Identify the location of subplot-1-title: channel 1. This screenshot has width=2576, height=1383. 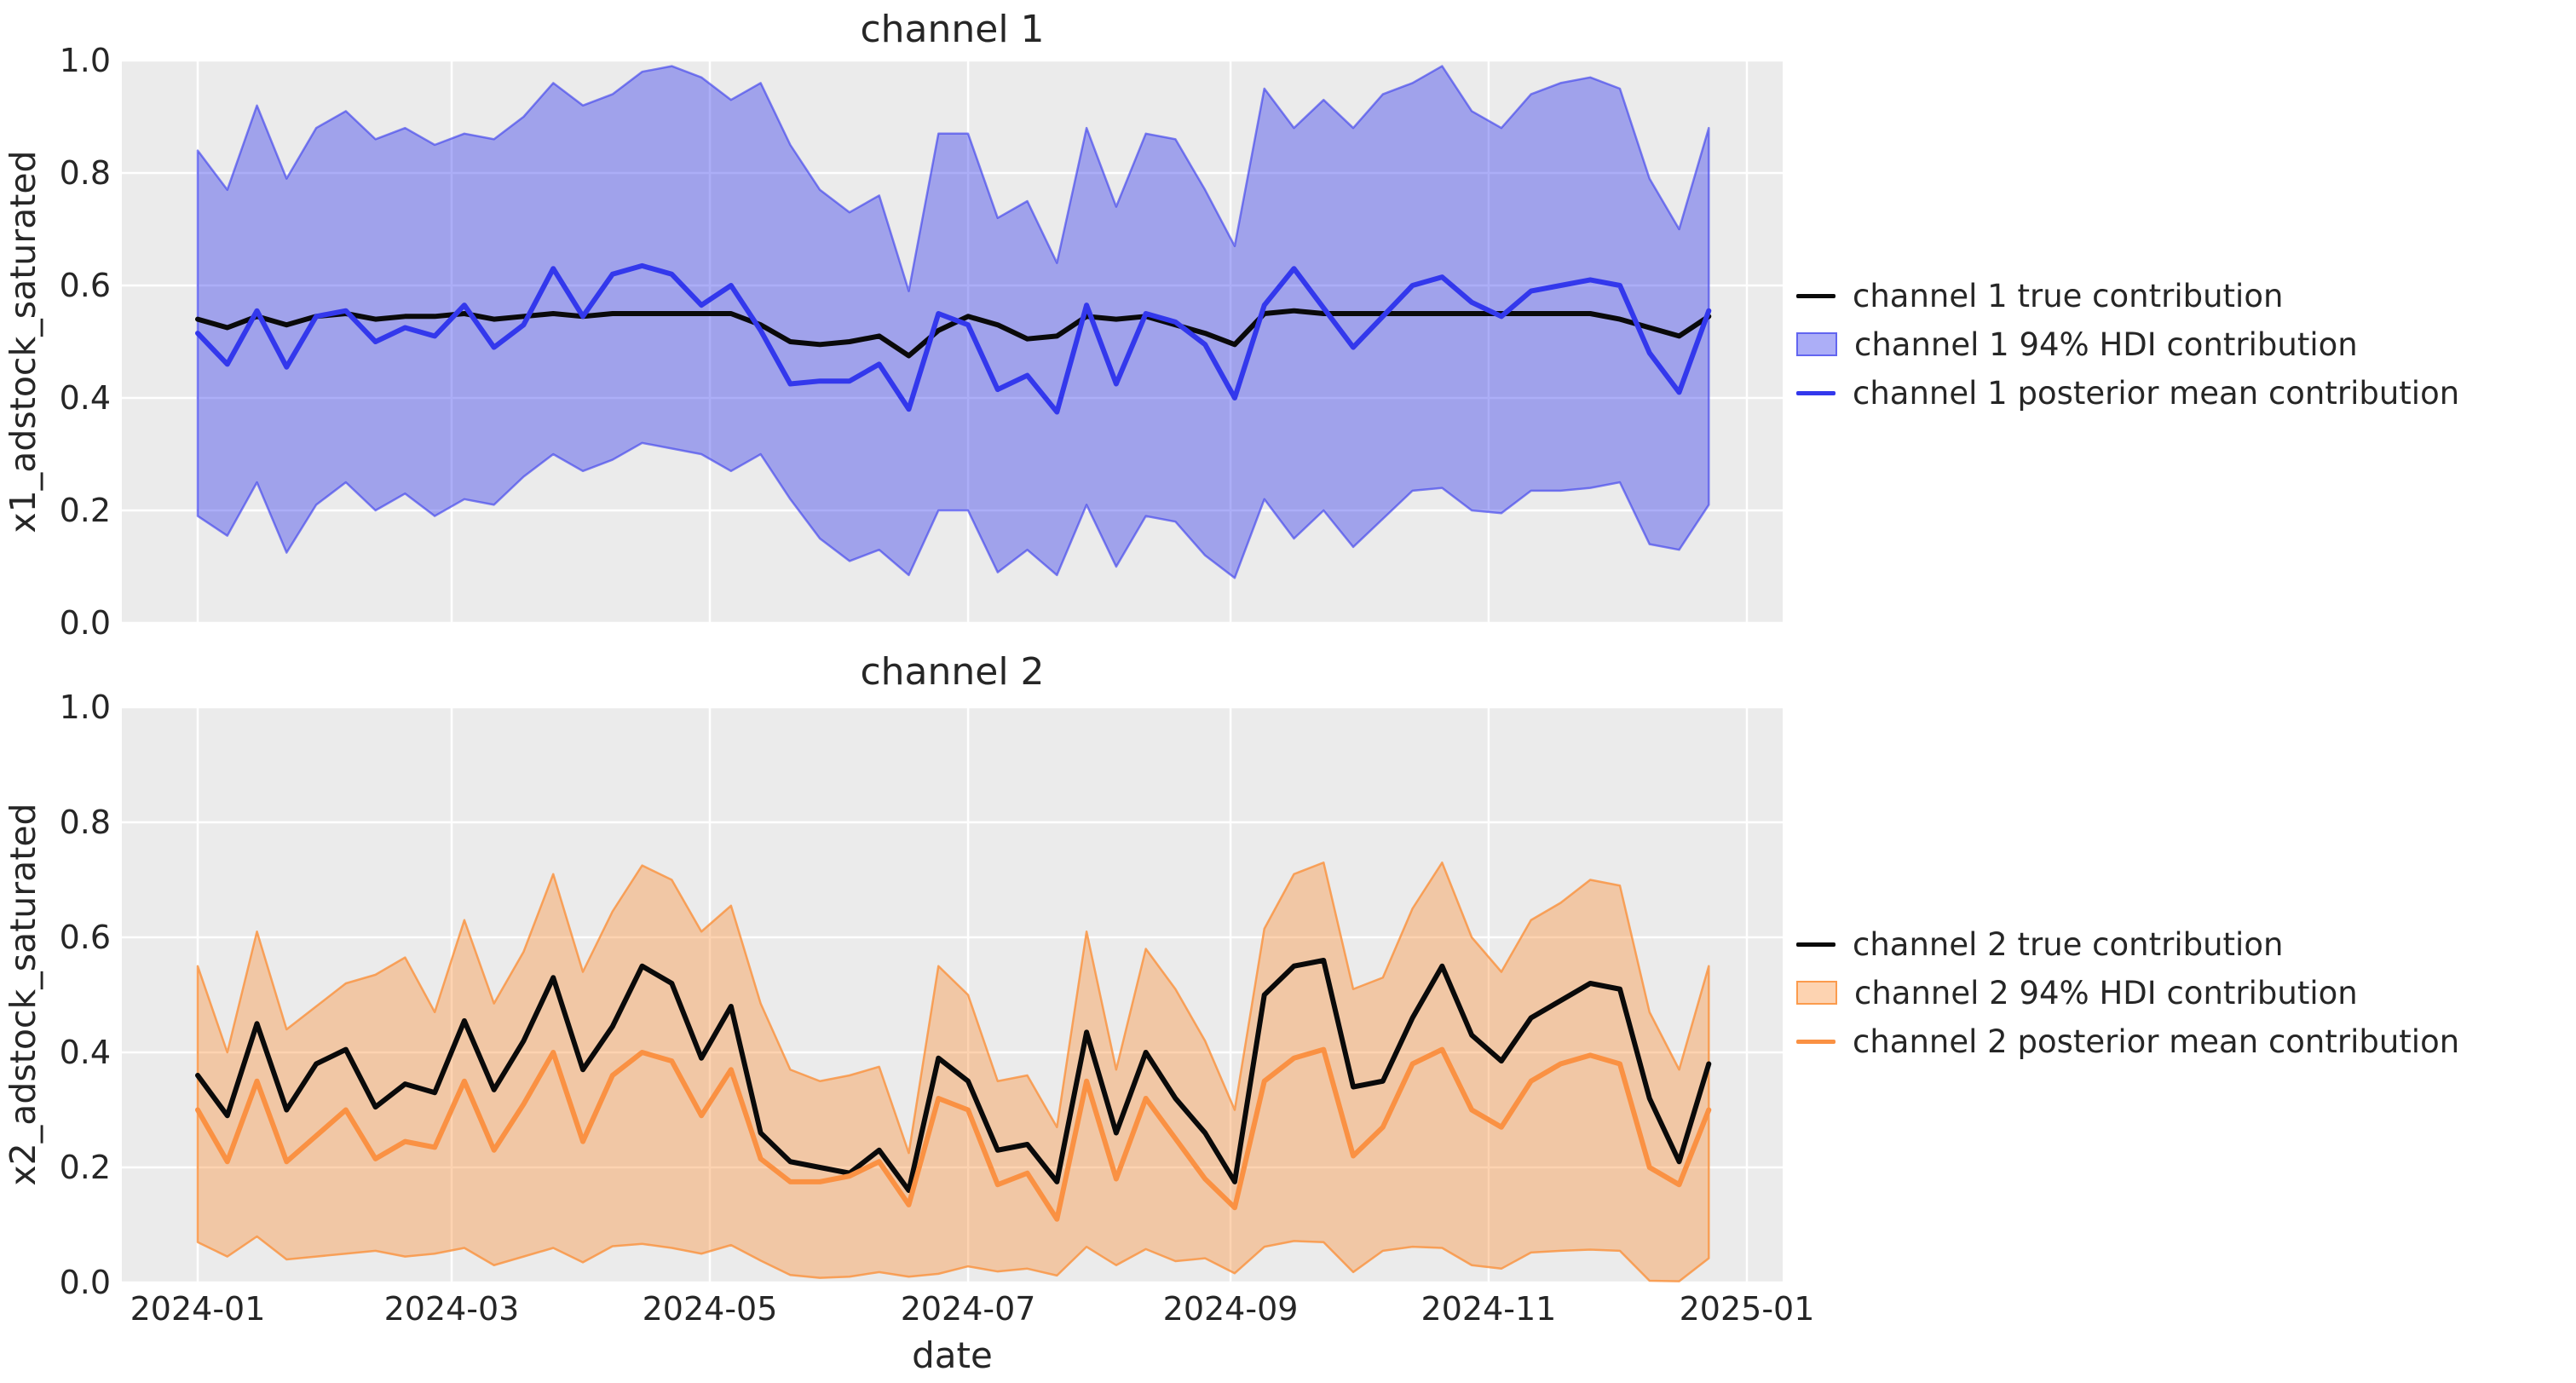
(952, 29).